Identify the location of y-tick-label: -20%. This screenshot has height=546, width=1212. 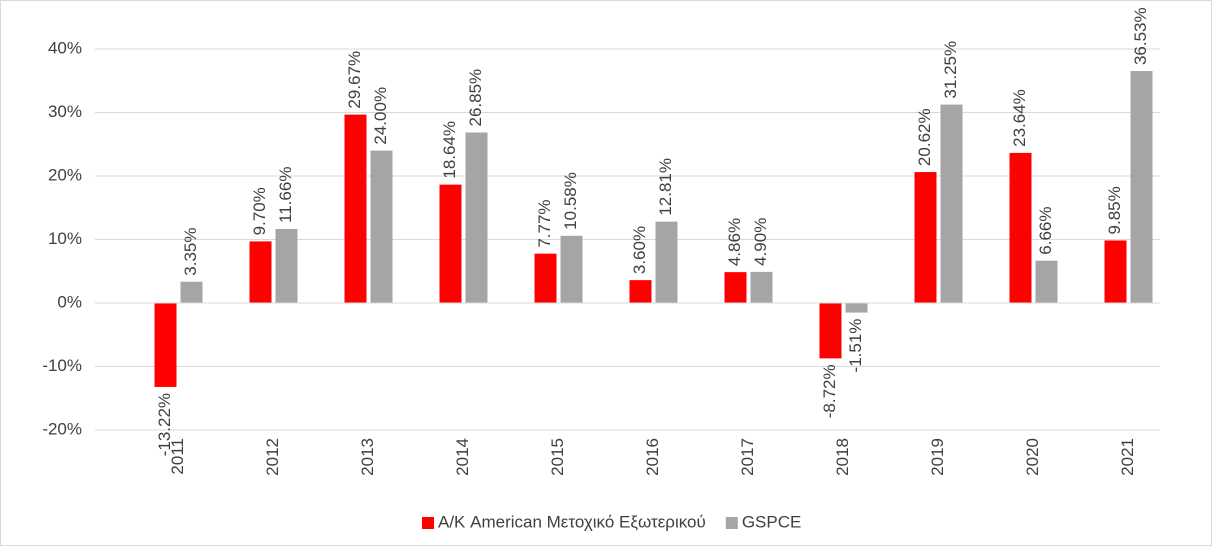
(62, 428).